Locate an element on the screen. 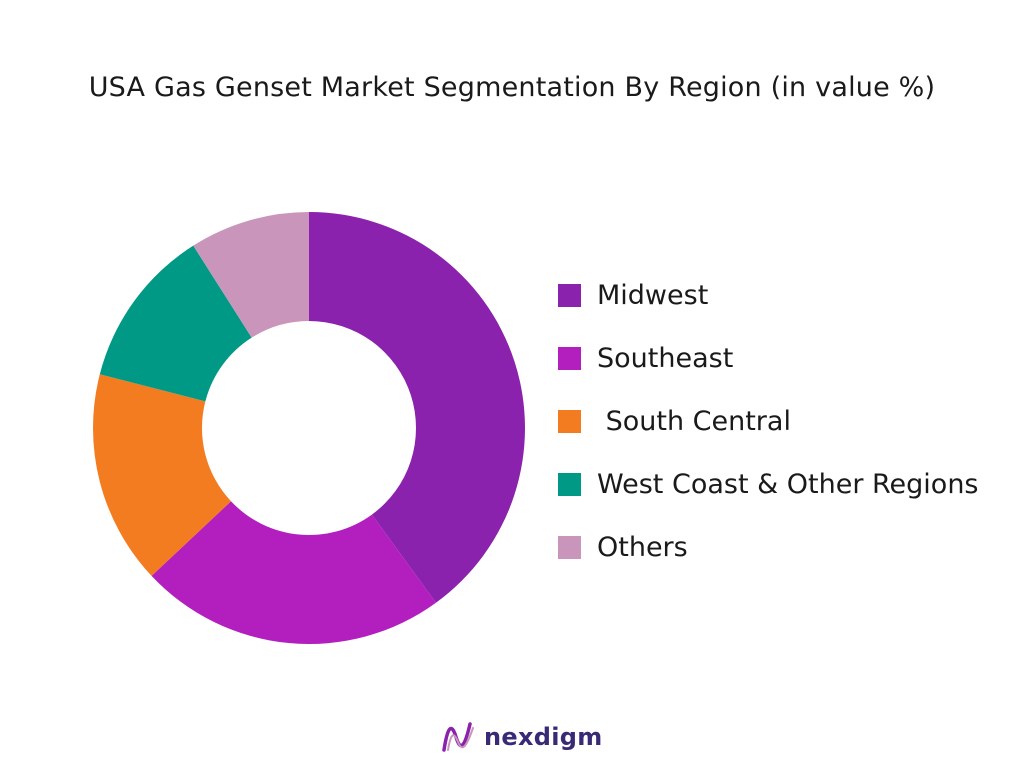  donut-slice-southeast is located at coordinates (293, 572).